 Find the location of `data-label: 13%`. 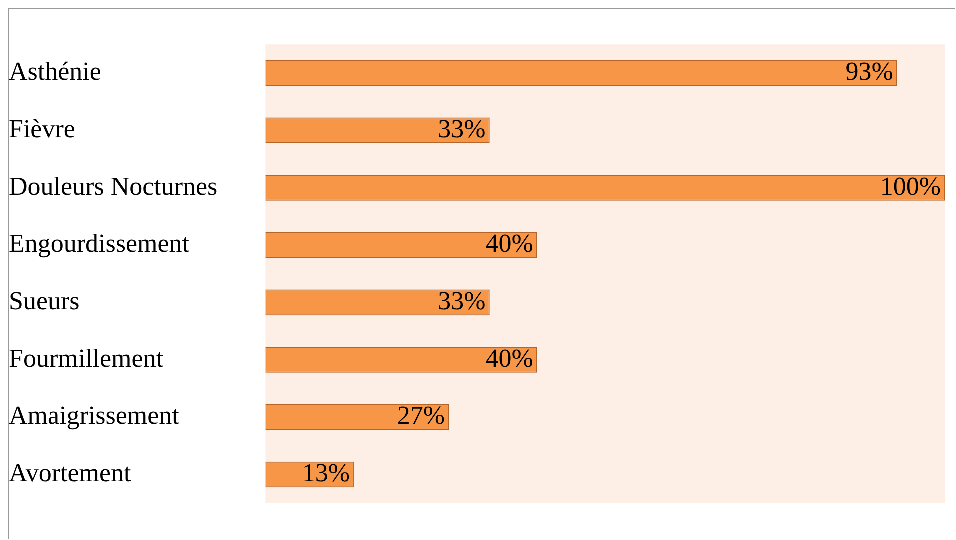

data-label: 13% is located at coordinates (326, 473).